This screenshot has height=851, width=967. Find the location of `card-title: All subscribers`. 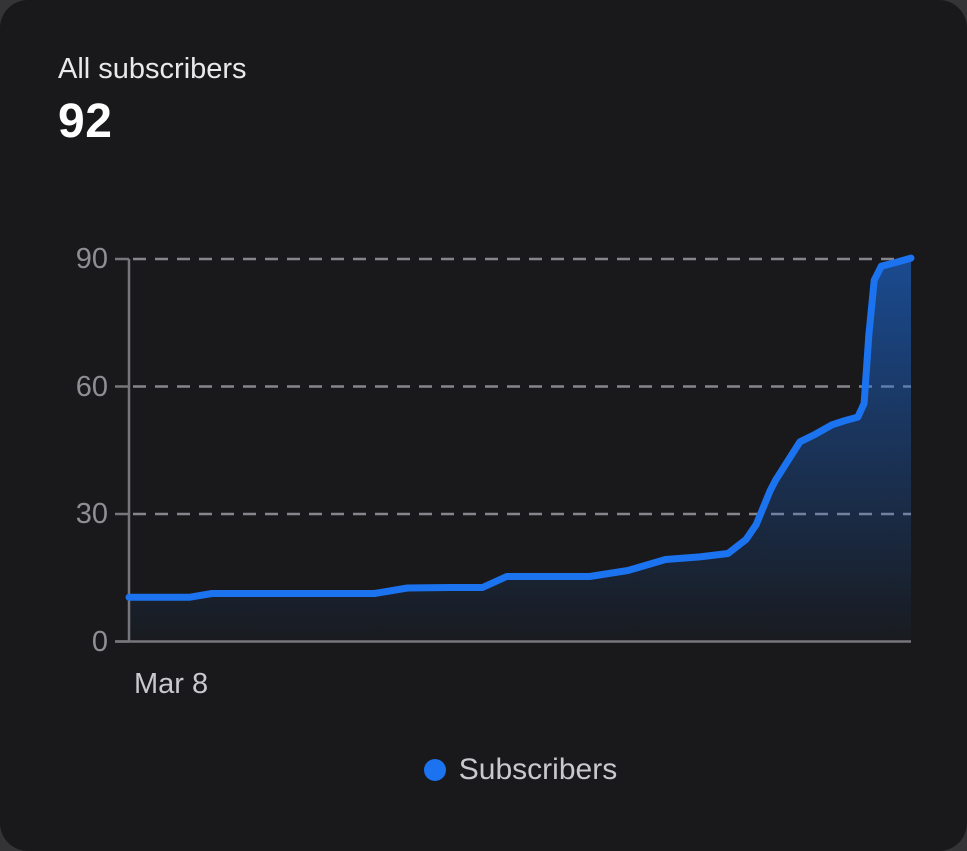

card-title: All subscribers is located at coordinates (152, 69).